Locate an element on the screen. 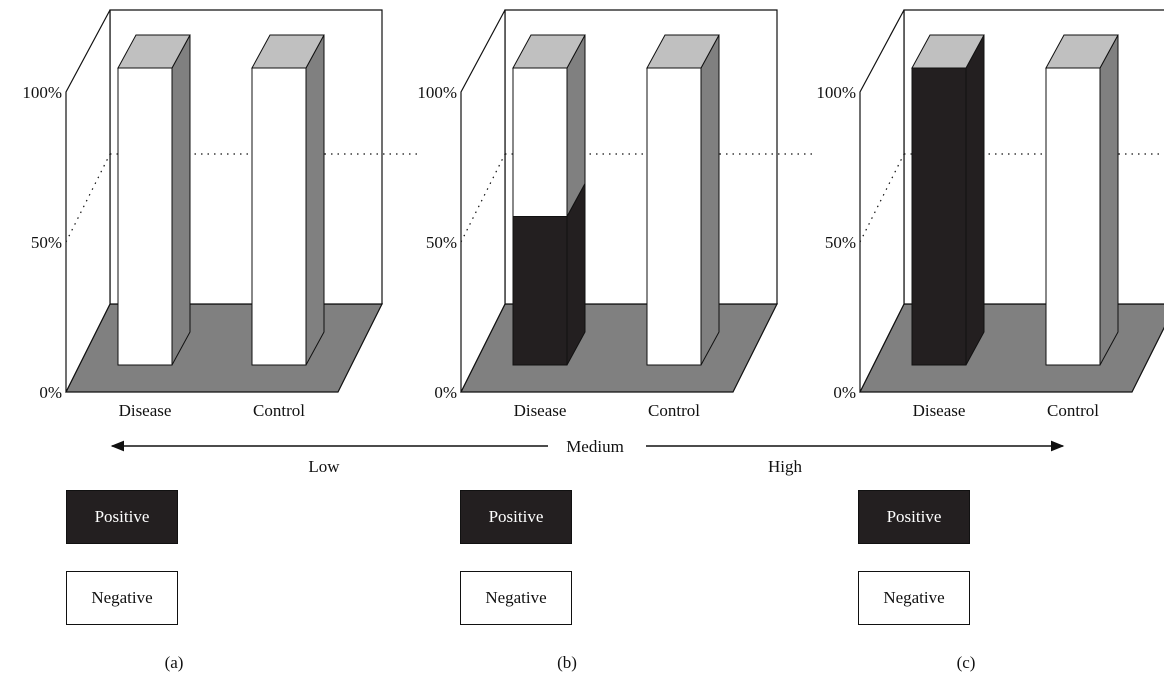 The height and width of the screenshot is (675, 1164). panel-label-c: (c) is located at coordinates (966, 662).